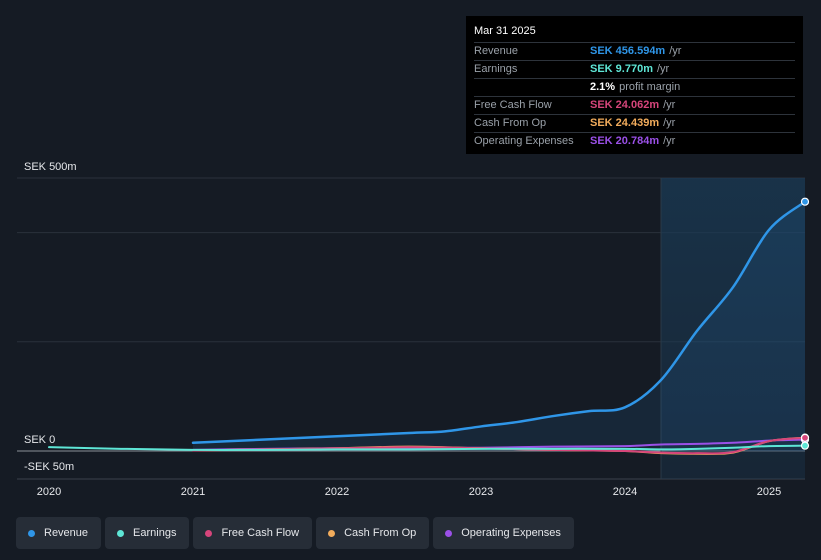  I want to click on forecast-shade, so click(733, 328).